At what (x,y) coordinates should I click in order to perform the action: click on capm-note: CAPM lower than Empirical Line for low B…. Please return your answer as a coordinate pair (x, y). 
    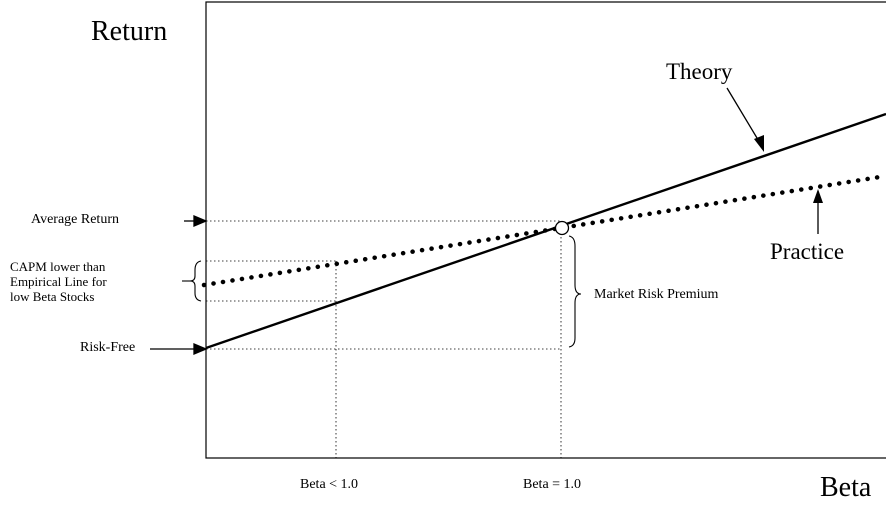
    Looking at the image, I should click on (97, 281).